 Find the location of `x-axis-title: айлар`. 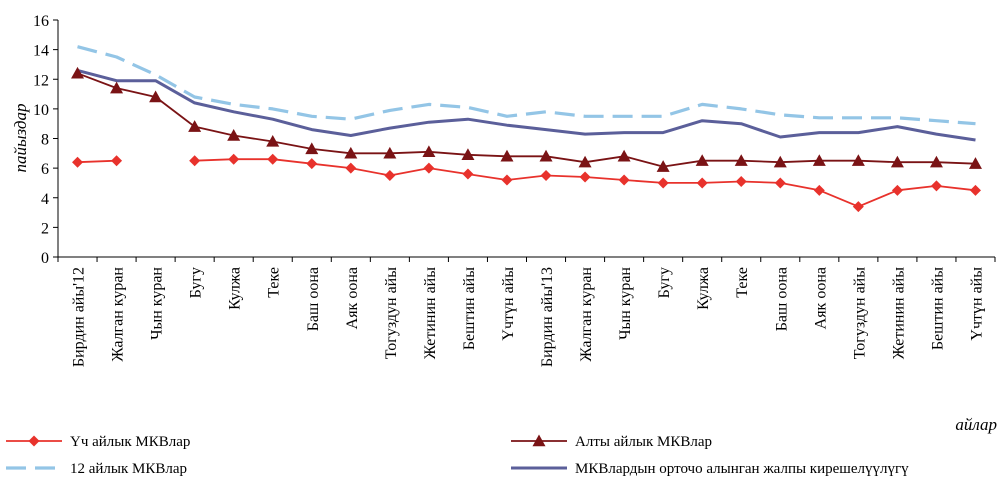

x-axis-title: айлар is located at coordinates (976, 424).